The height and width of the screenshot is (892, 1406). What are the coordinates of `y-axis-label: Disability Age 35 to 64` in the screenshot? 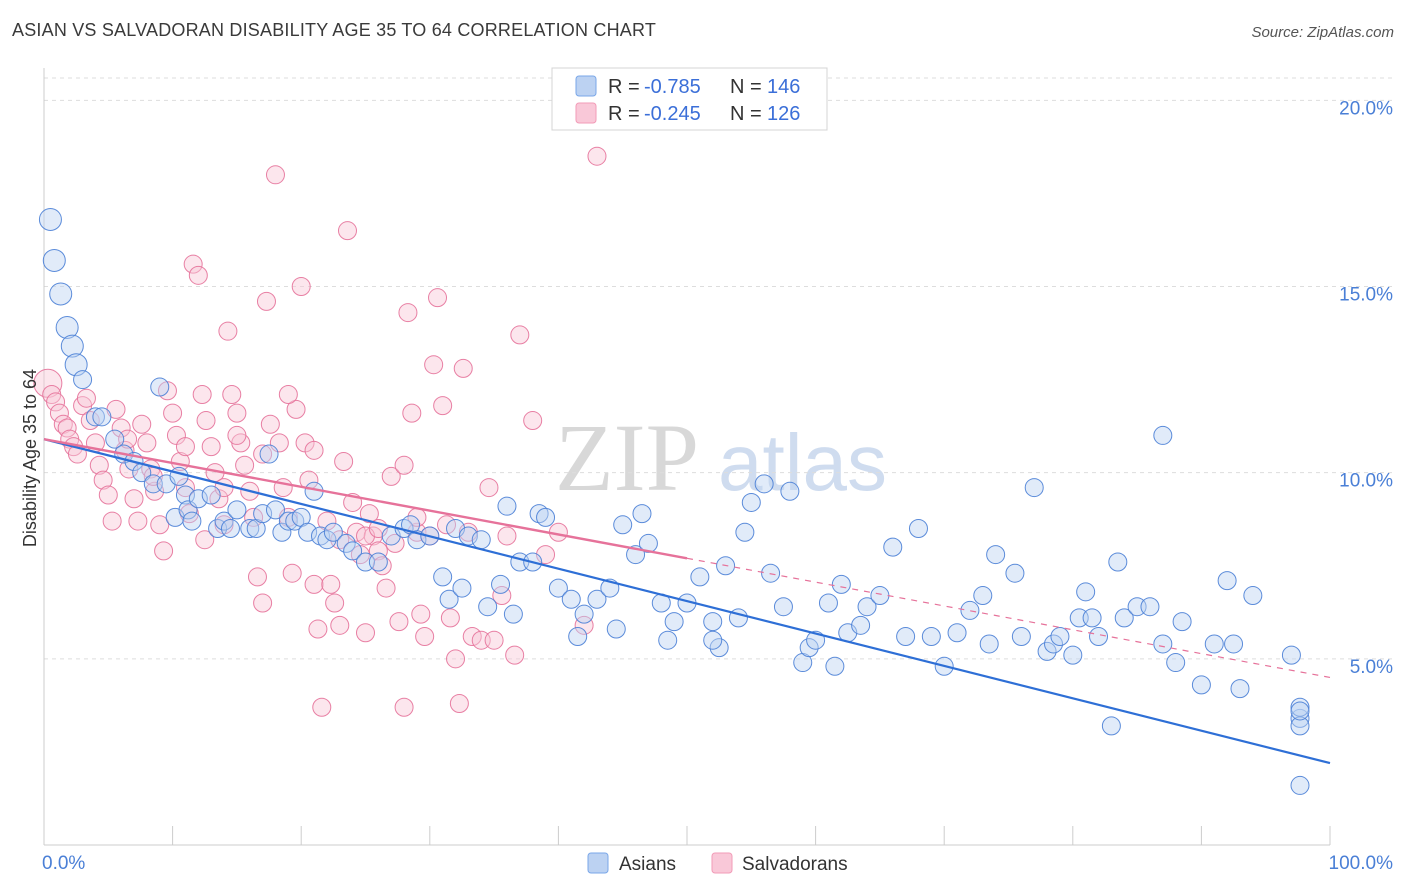 It's located at (30, 458).